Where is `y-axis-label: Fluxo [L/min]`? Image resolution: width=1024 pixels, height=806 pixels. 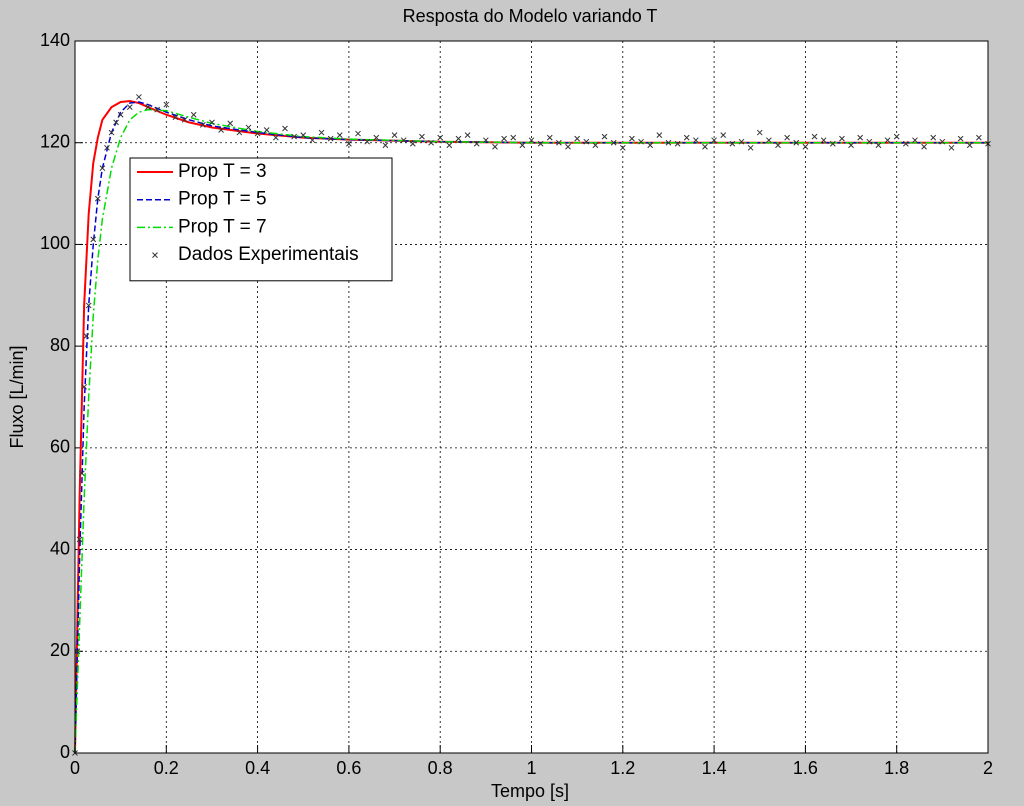
y-axis-label: Fluxo [L/min] is located at coordinates (17, 396).